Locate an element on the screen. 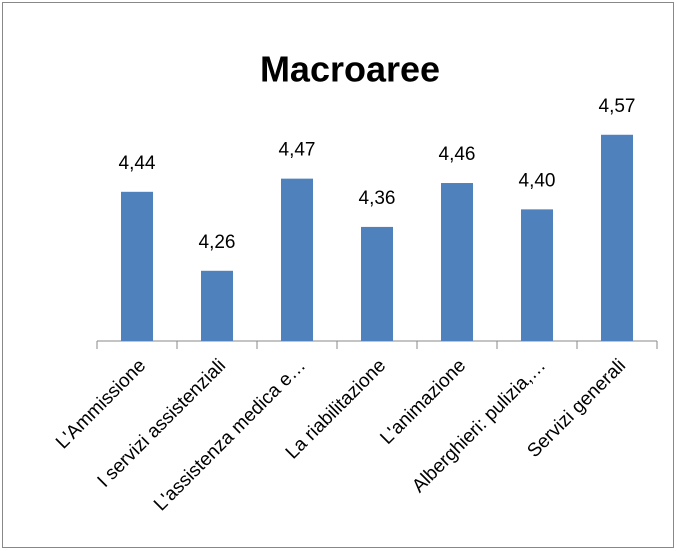  value-label: 4,44 is located at coordinates (137, 163).